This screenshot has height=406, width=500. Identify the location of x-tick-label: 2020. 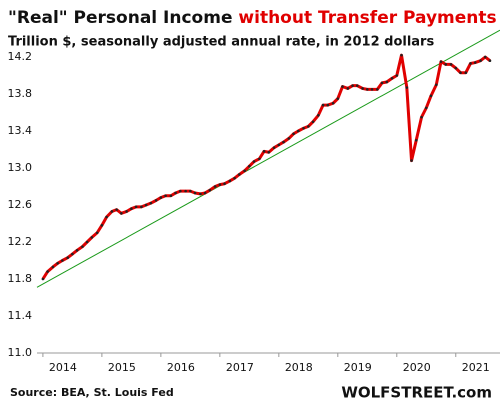
(417, 367).